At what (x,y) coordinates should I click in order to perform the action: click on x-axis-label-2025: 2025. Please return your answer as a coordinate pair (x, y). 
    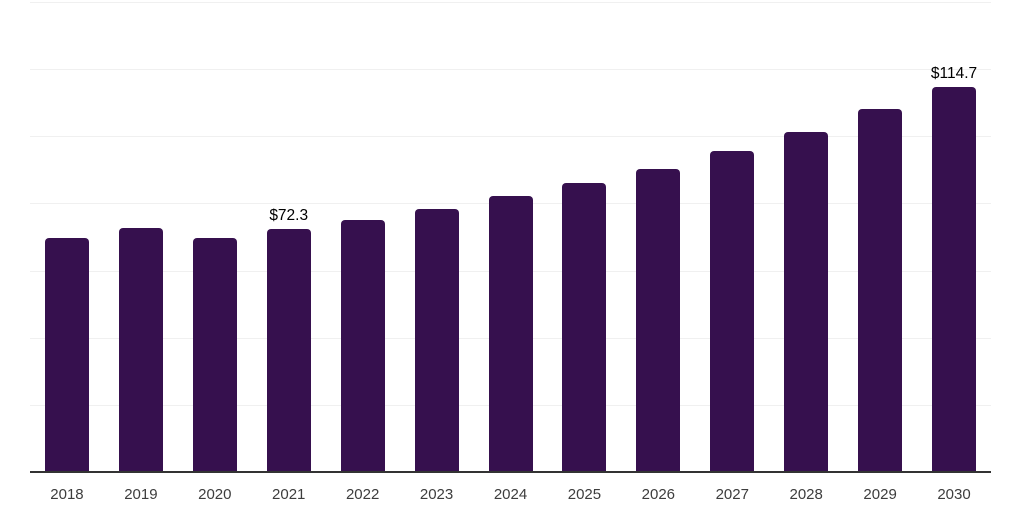
    Looking at the image, I should click on (584, 494).